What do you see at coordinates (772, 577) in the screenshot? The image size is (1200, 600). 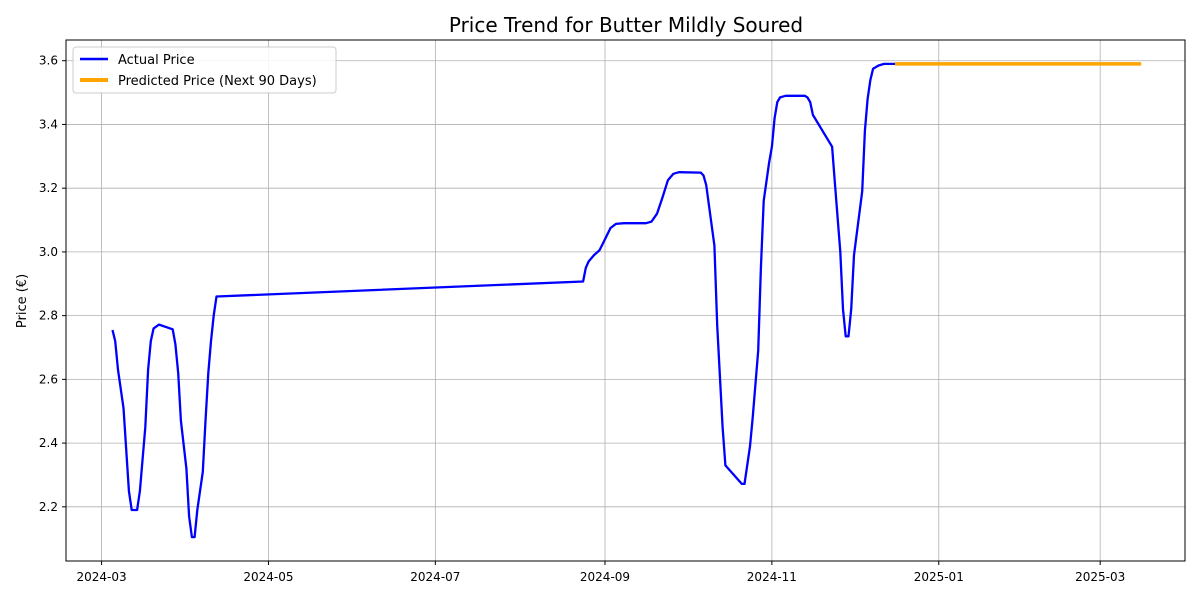 I see `x-tick-label: 2024-11` at bounding box center [772, 577].